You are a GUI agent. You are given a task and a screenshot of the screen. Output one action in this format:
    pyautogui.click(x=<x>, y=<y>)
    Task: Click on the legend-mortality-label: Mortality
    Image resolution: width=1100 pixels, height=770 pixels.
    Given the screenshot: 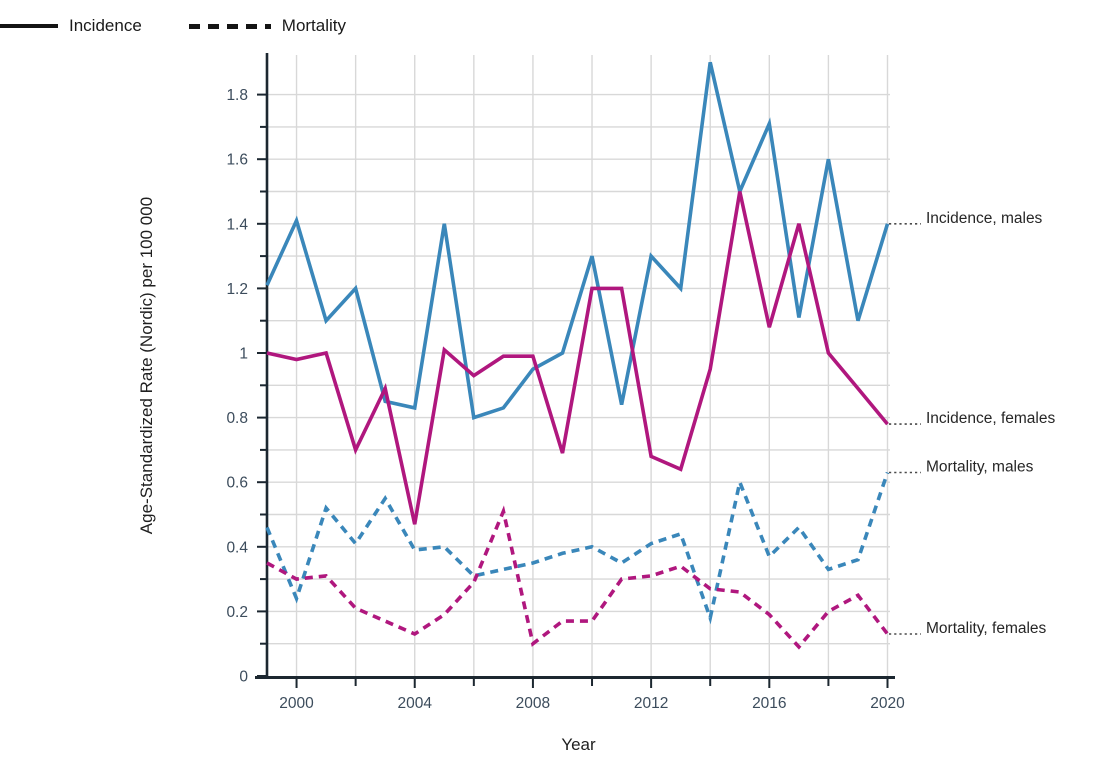 What is the action you would take?
    pyautogui.click(x=314, y=25)
    